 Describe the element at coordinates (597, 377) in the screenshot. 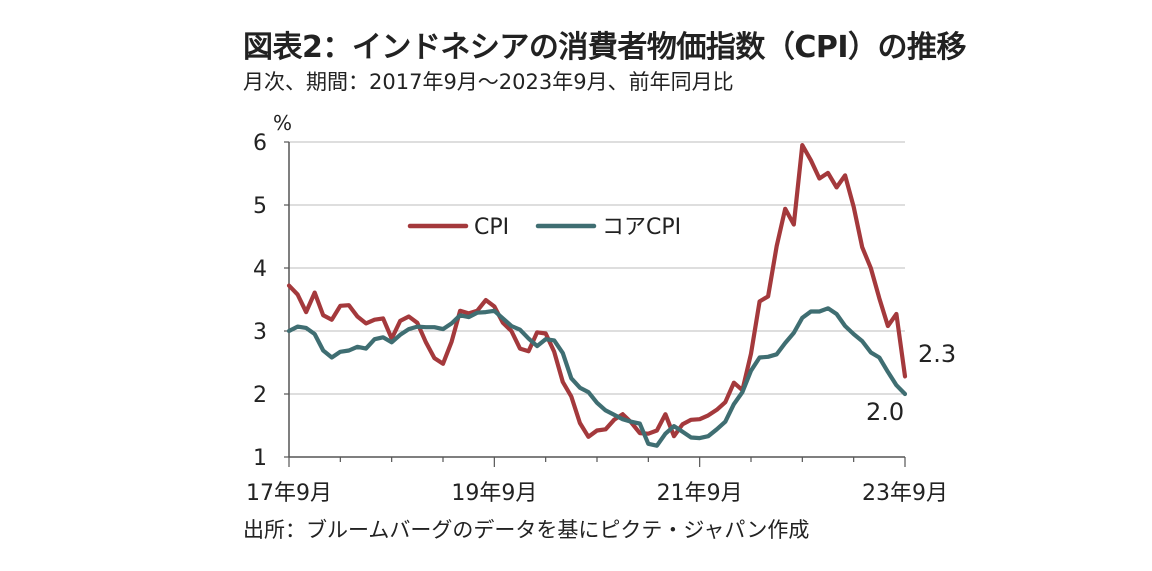

I see `core-cpi-line` at that location.